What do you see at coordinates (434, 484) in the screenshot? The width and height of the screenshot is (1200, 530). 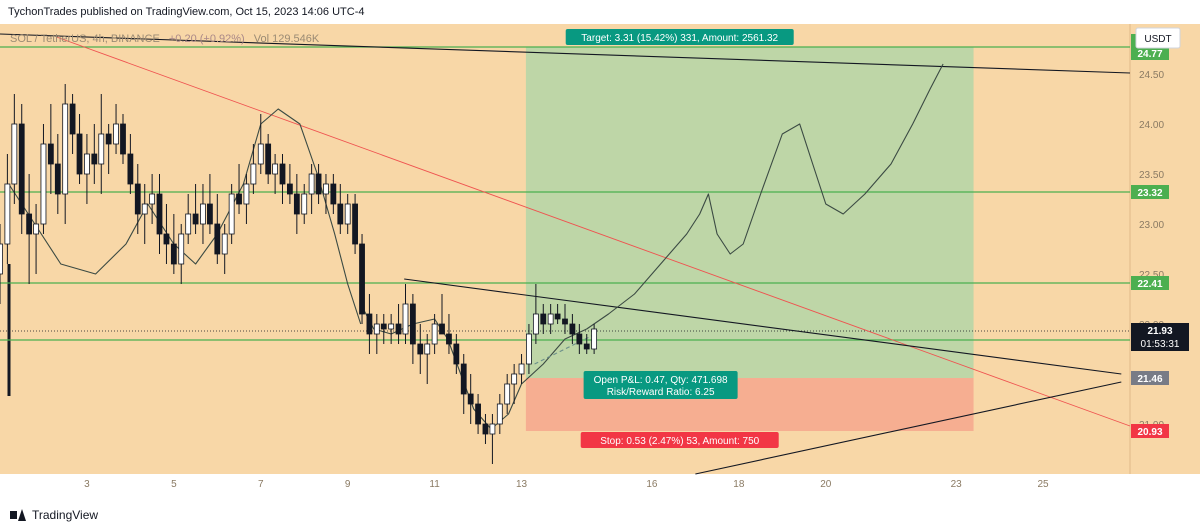 I see `x-tick-label: 11` at bounding box center [434, 484].